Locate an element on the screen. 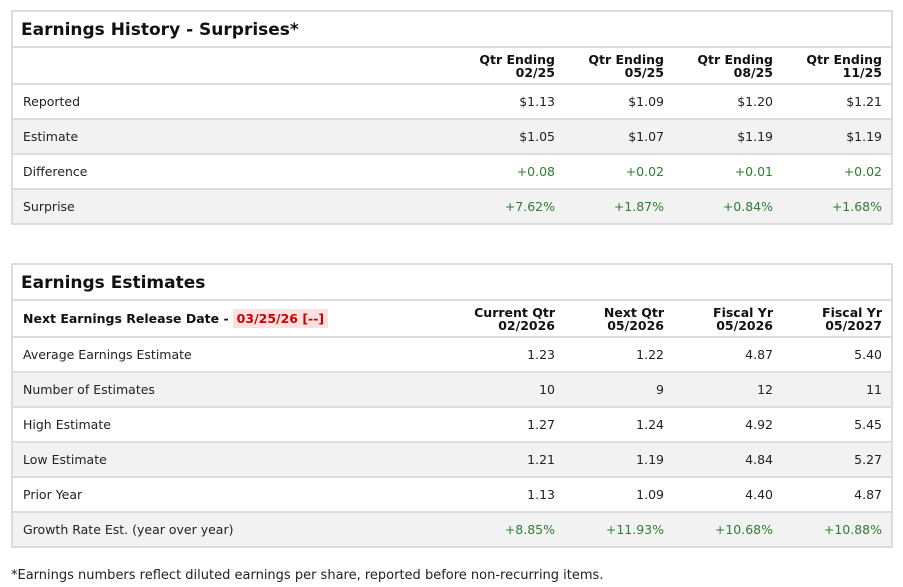  cell-value: $1.13 is located at coordinates (509, 102).